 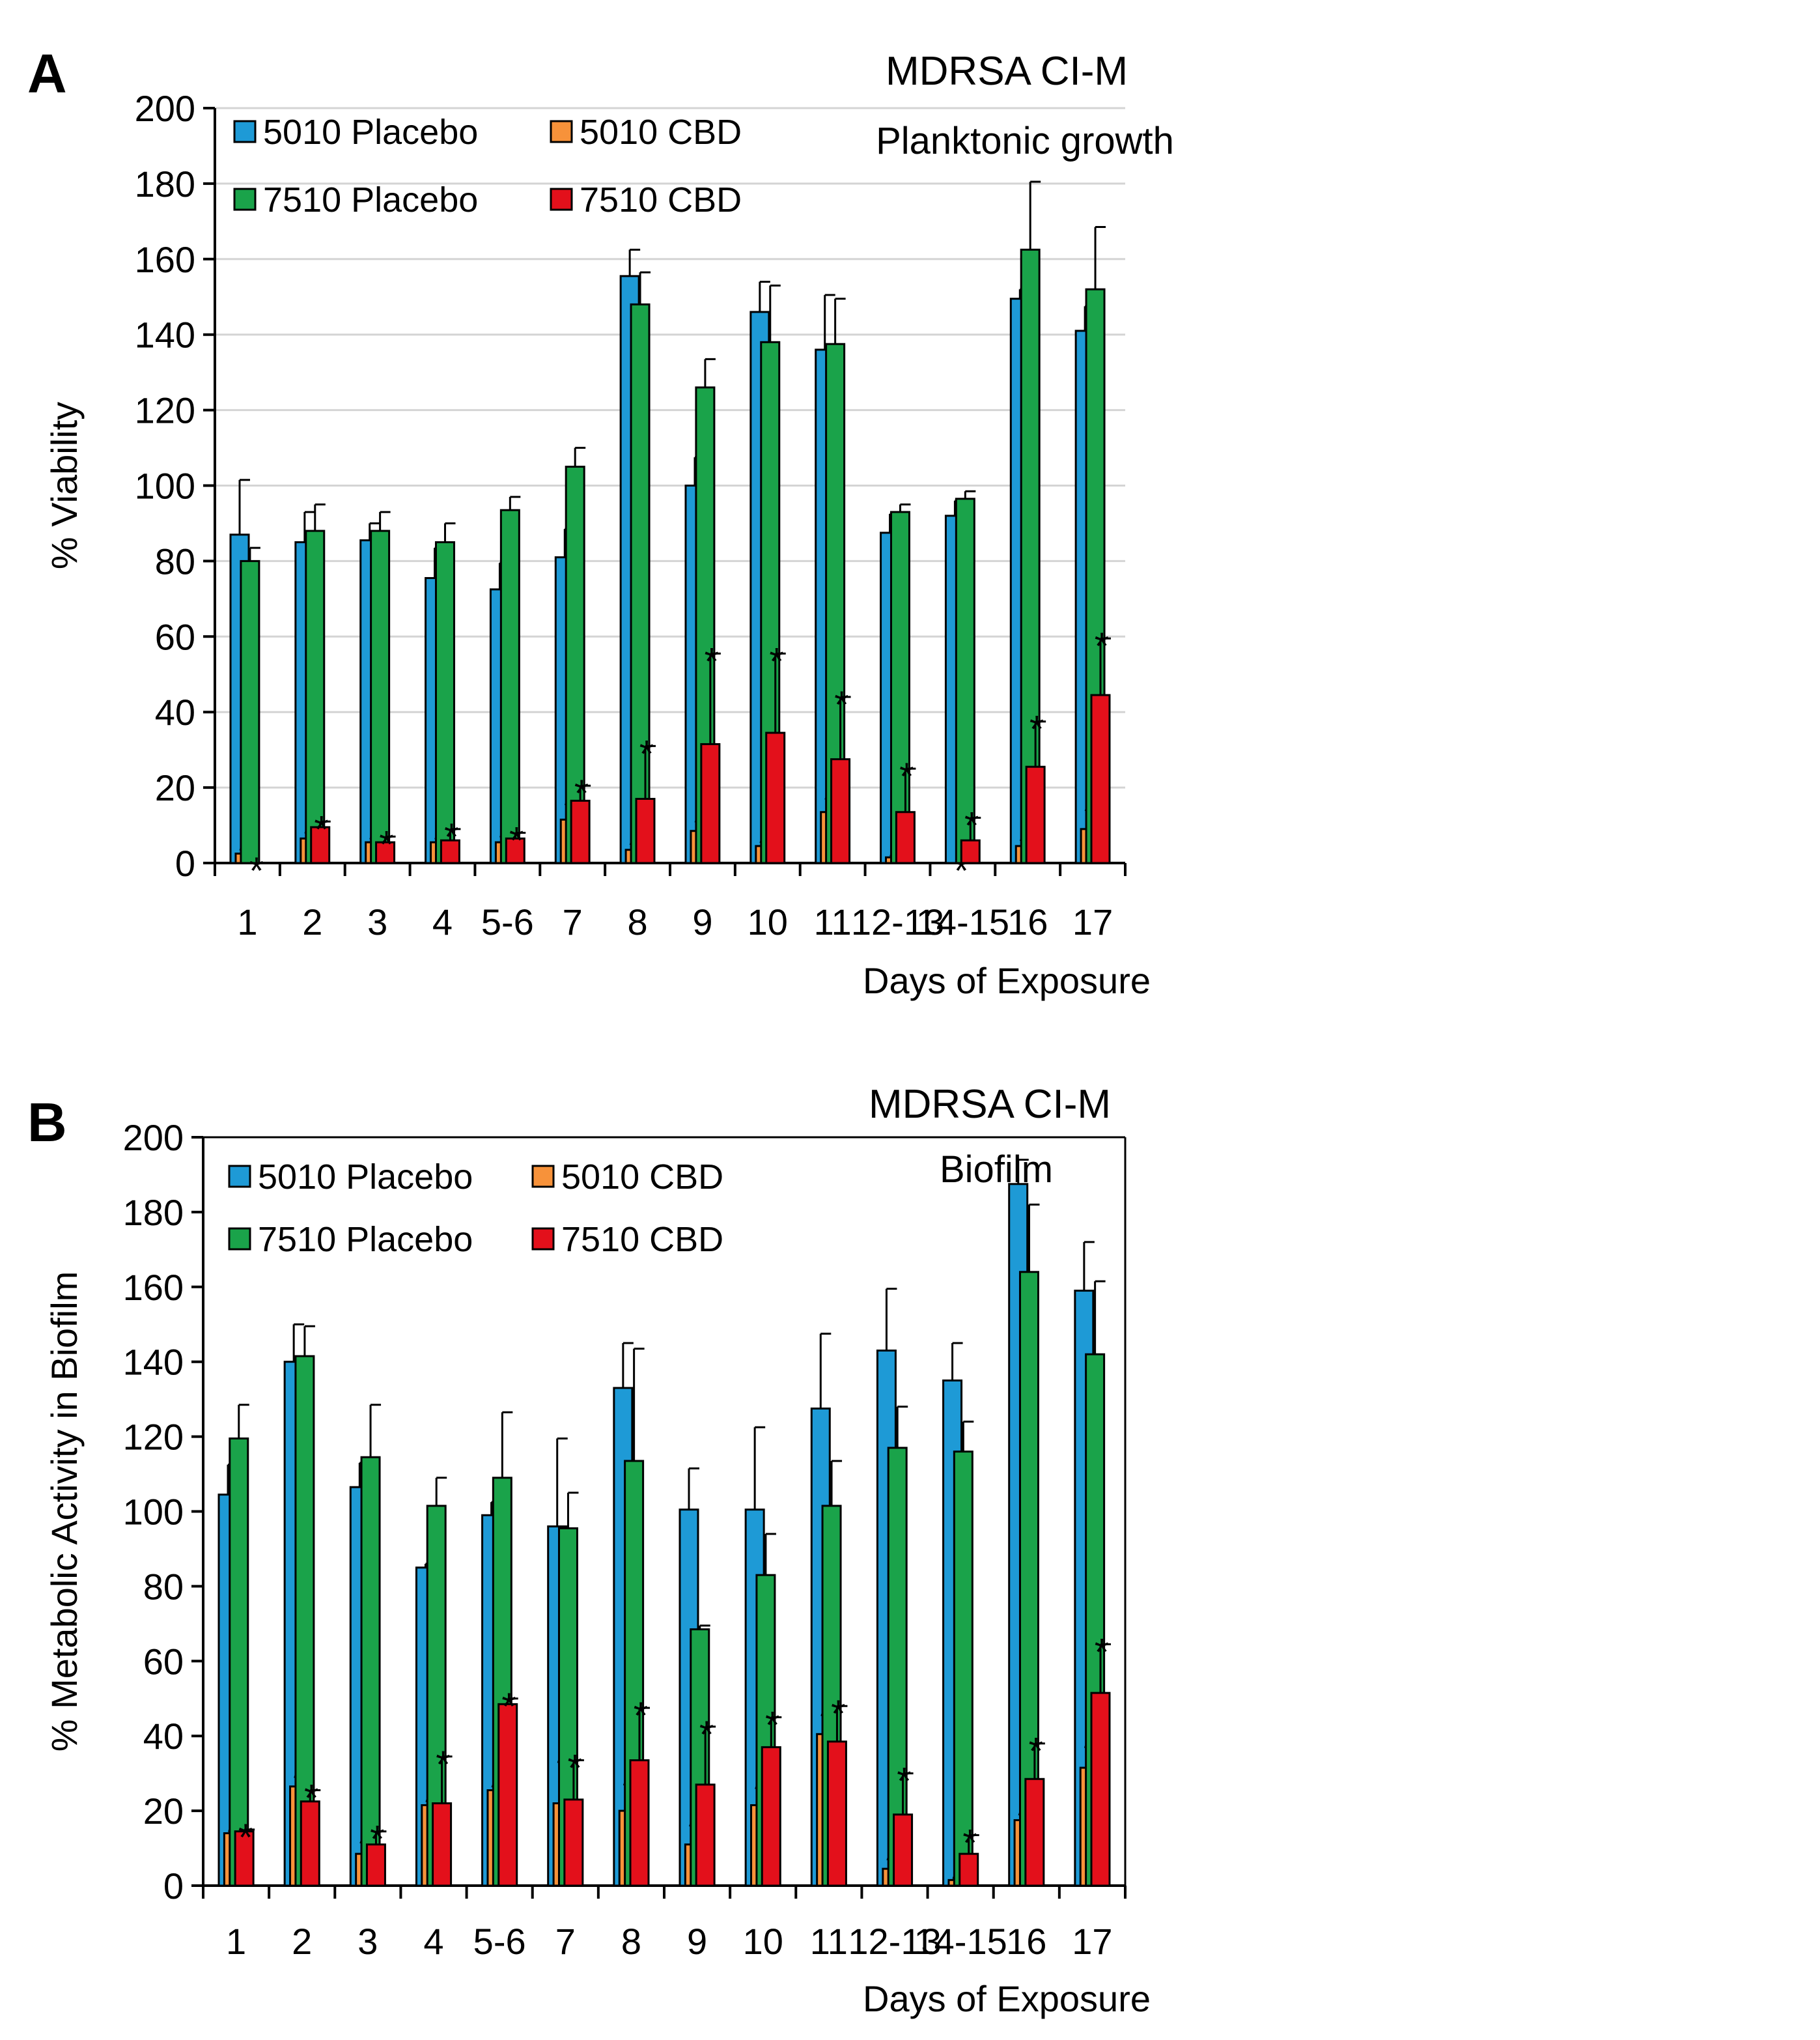 I want to click on x-tick-label: 2, so click(x=302, y=1941).